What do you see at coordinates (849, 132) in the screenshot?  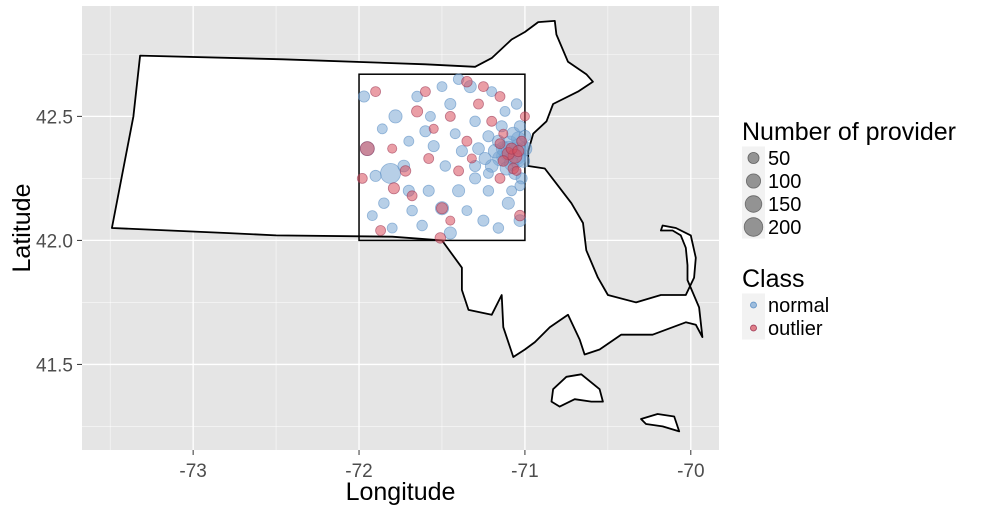 I see `size-legend-title: Number of provider` at bounding box center [849, 132].